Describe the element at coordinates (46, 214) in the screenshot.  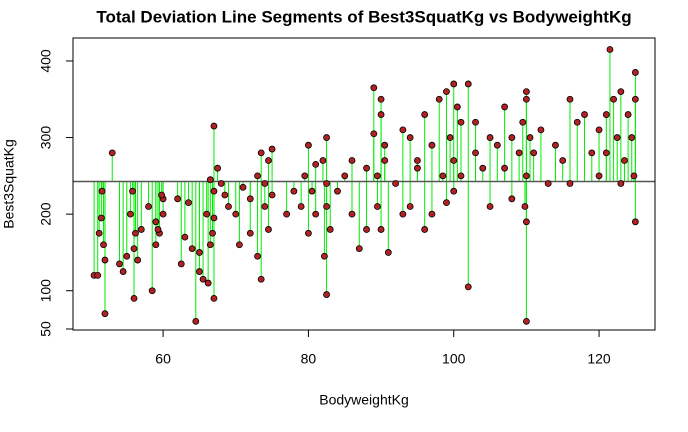
I see `y-tick-label: 200` at that location.